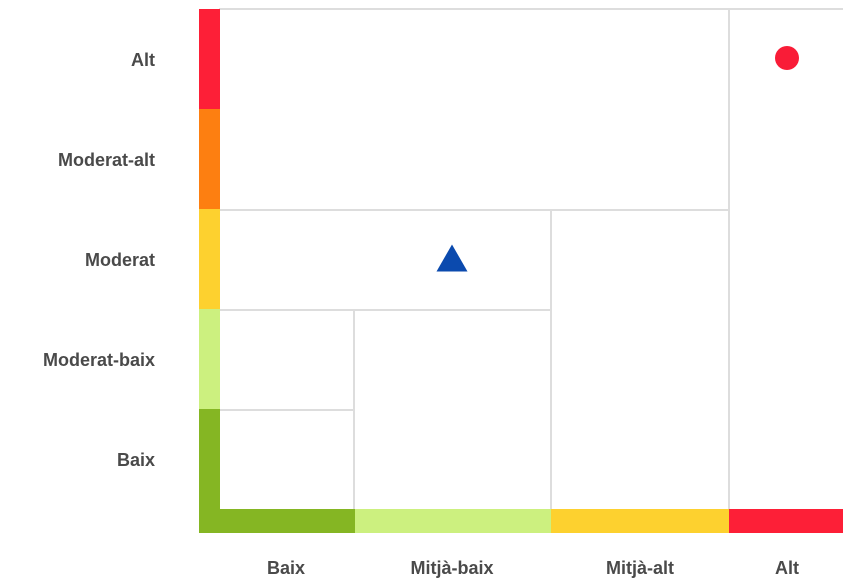 The height and width of the screenshot is (581, 843). Describe the element at coordinates (209, 259) in the screenshot. I see `y-band-moderat` at that location.